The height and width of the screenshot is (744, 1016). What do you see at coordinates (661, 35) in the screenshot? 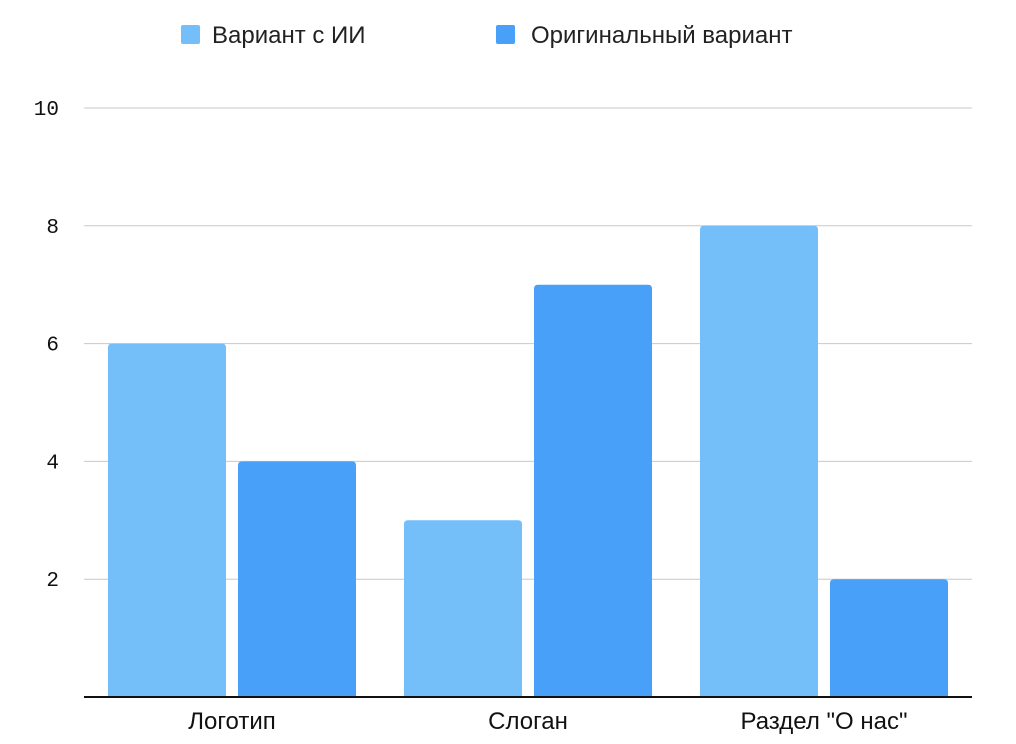
I see `legend-label-original: Оригинальный вариант` at bounding box center [661, 35].